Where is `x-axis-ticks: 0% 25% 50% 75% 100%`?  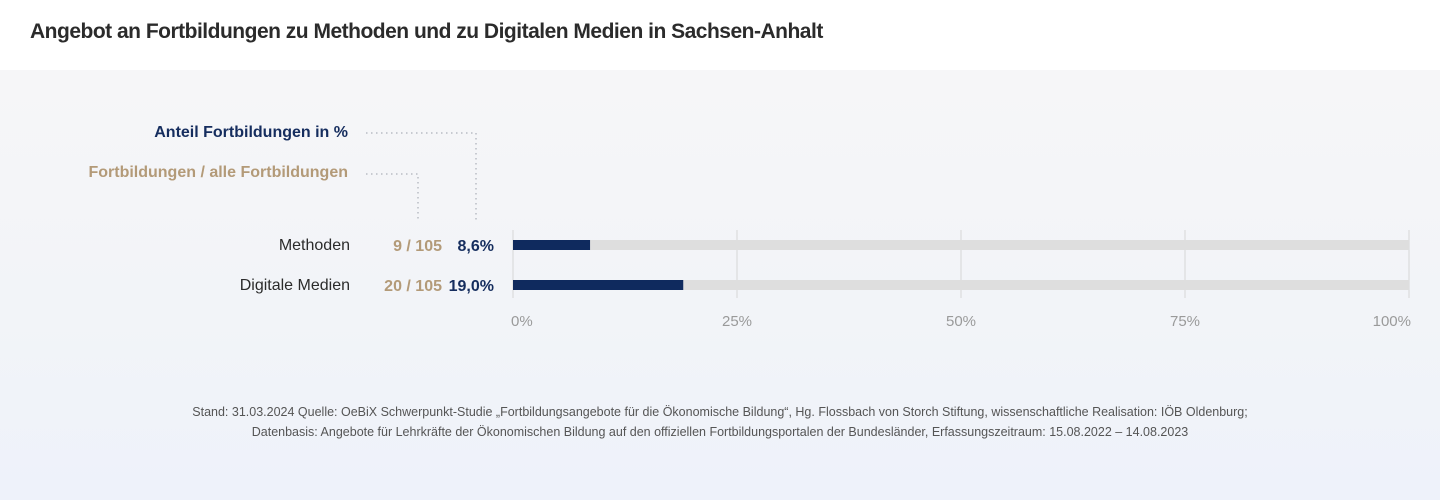 x-axis-ticks: 0% 25% 50% 75% 100% is located at coordinates (961, 321).